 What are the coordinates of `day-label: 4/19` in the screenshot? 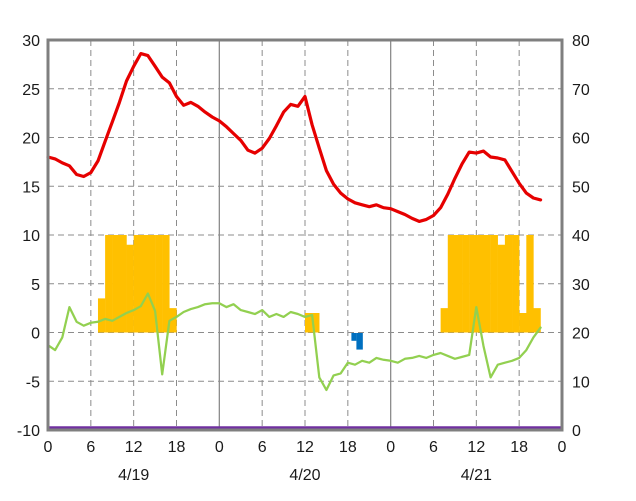 It's located at (133, 475).